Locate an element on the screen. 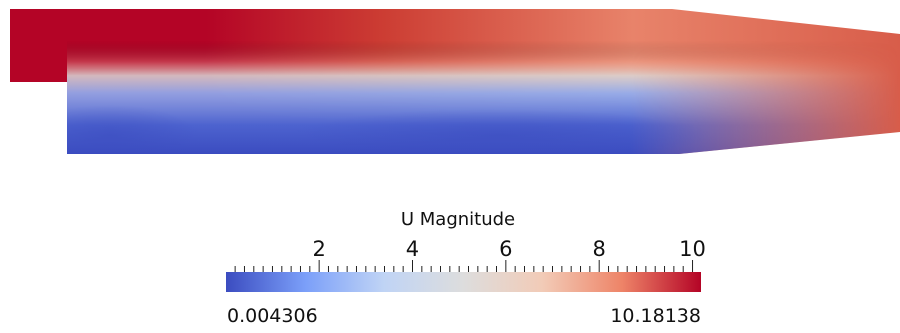 The height and width of the screenshot is (333, 900). legend-max-label: 10.18138 is located at coordinates (655, 316).